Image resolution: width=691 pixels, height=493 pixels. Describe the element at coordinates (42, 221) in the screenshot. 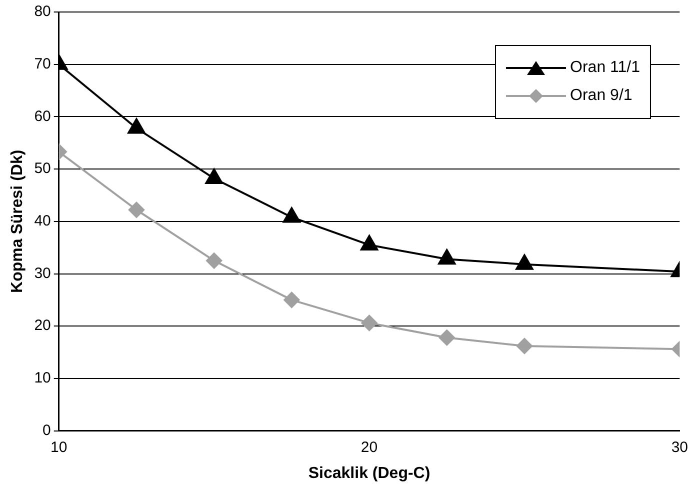

I see `y-tick-label: 40` at that location.